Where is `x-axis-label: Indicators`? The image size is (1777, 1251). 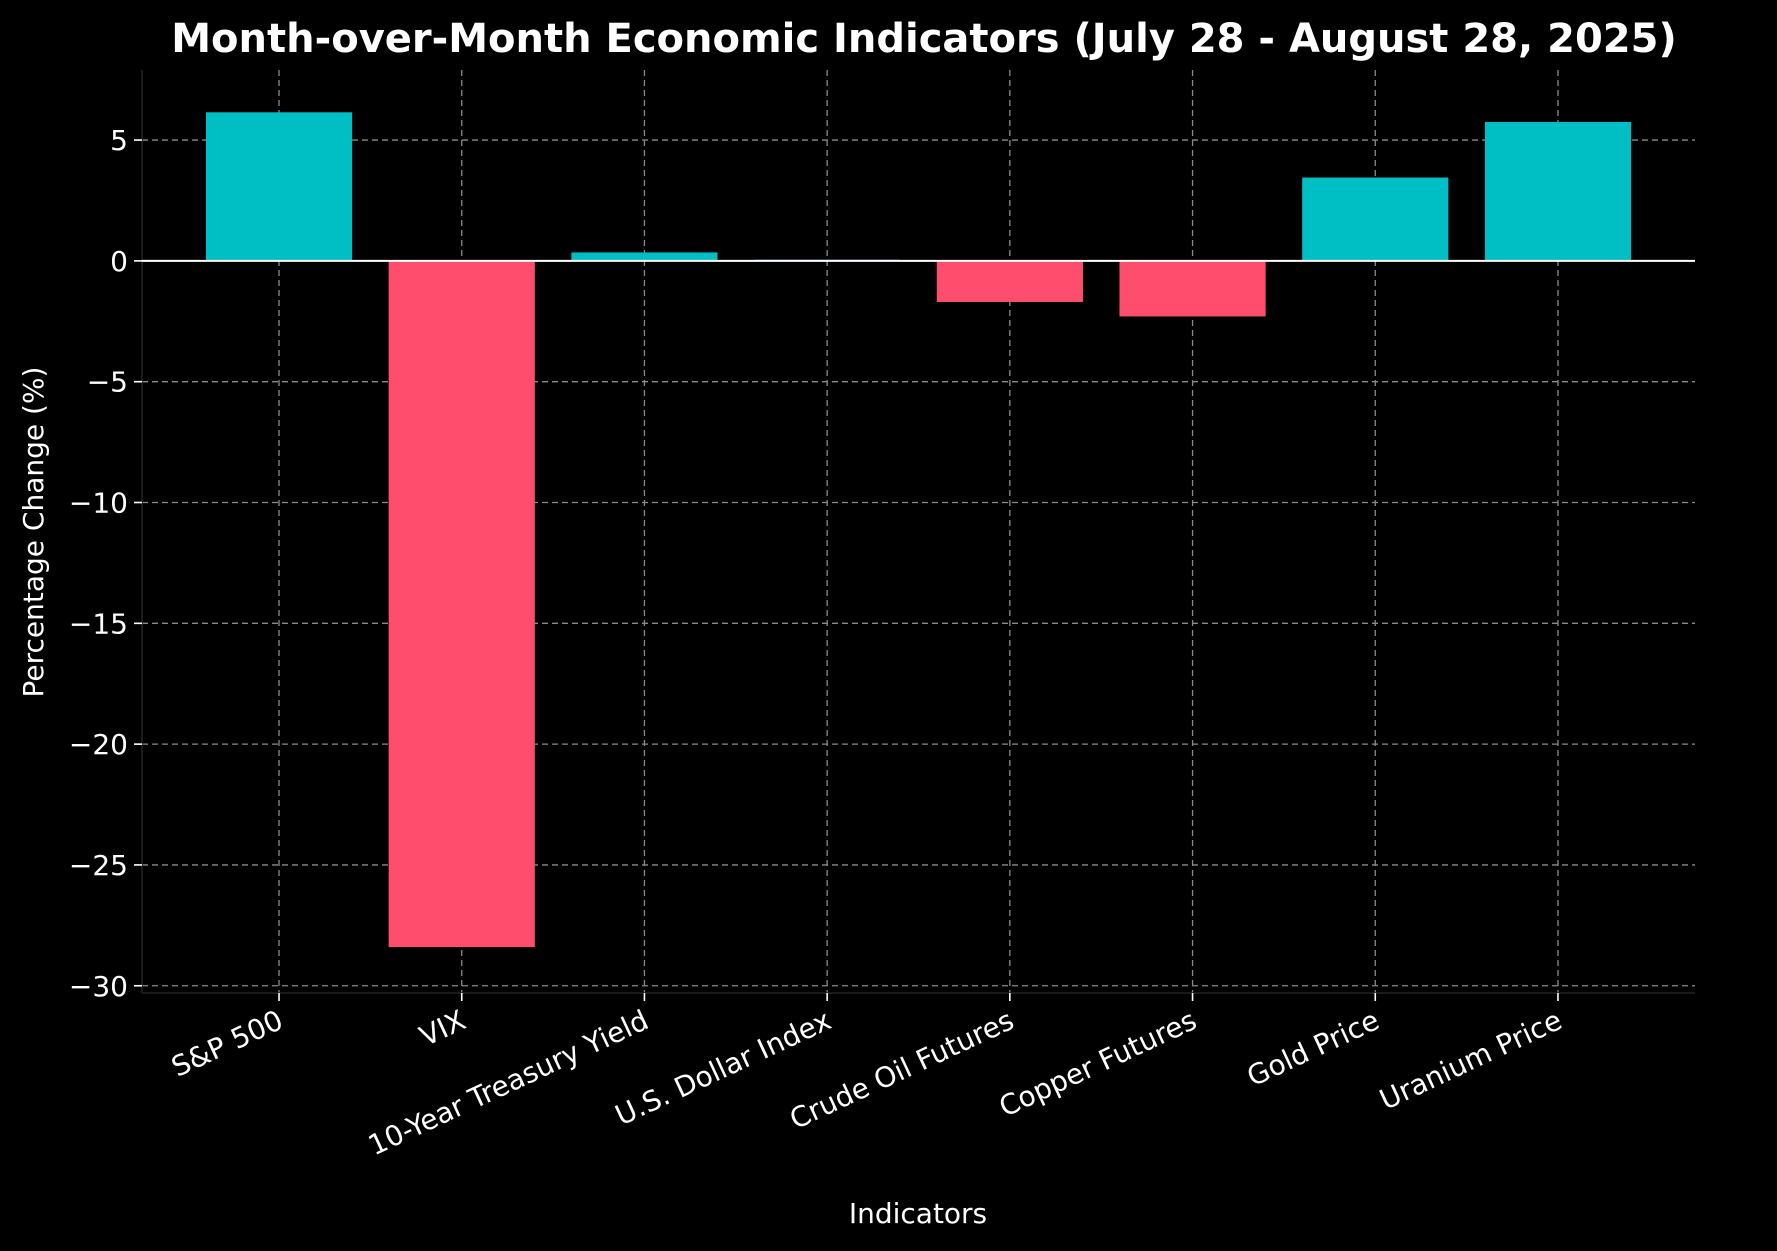
x-axis-label: Indicators is located at coordinates (918, 1213).